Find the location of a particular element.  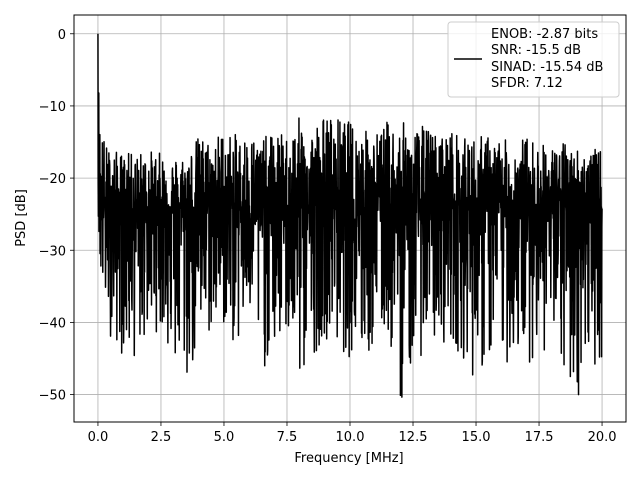

x-tick-label: 7.5 is located at coordinates (287, 437).